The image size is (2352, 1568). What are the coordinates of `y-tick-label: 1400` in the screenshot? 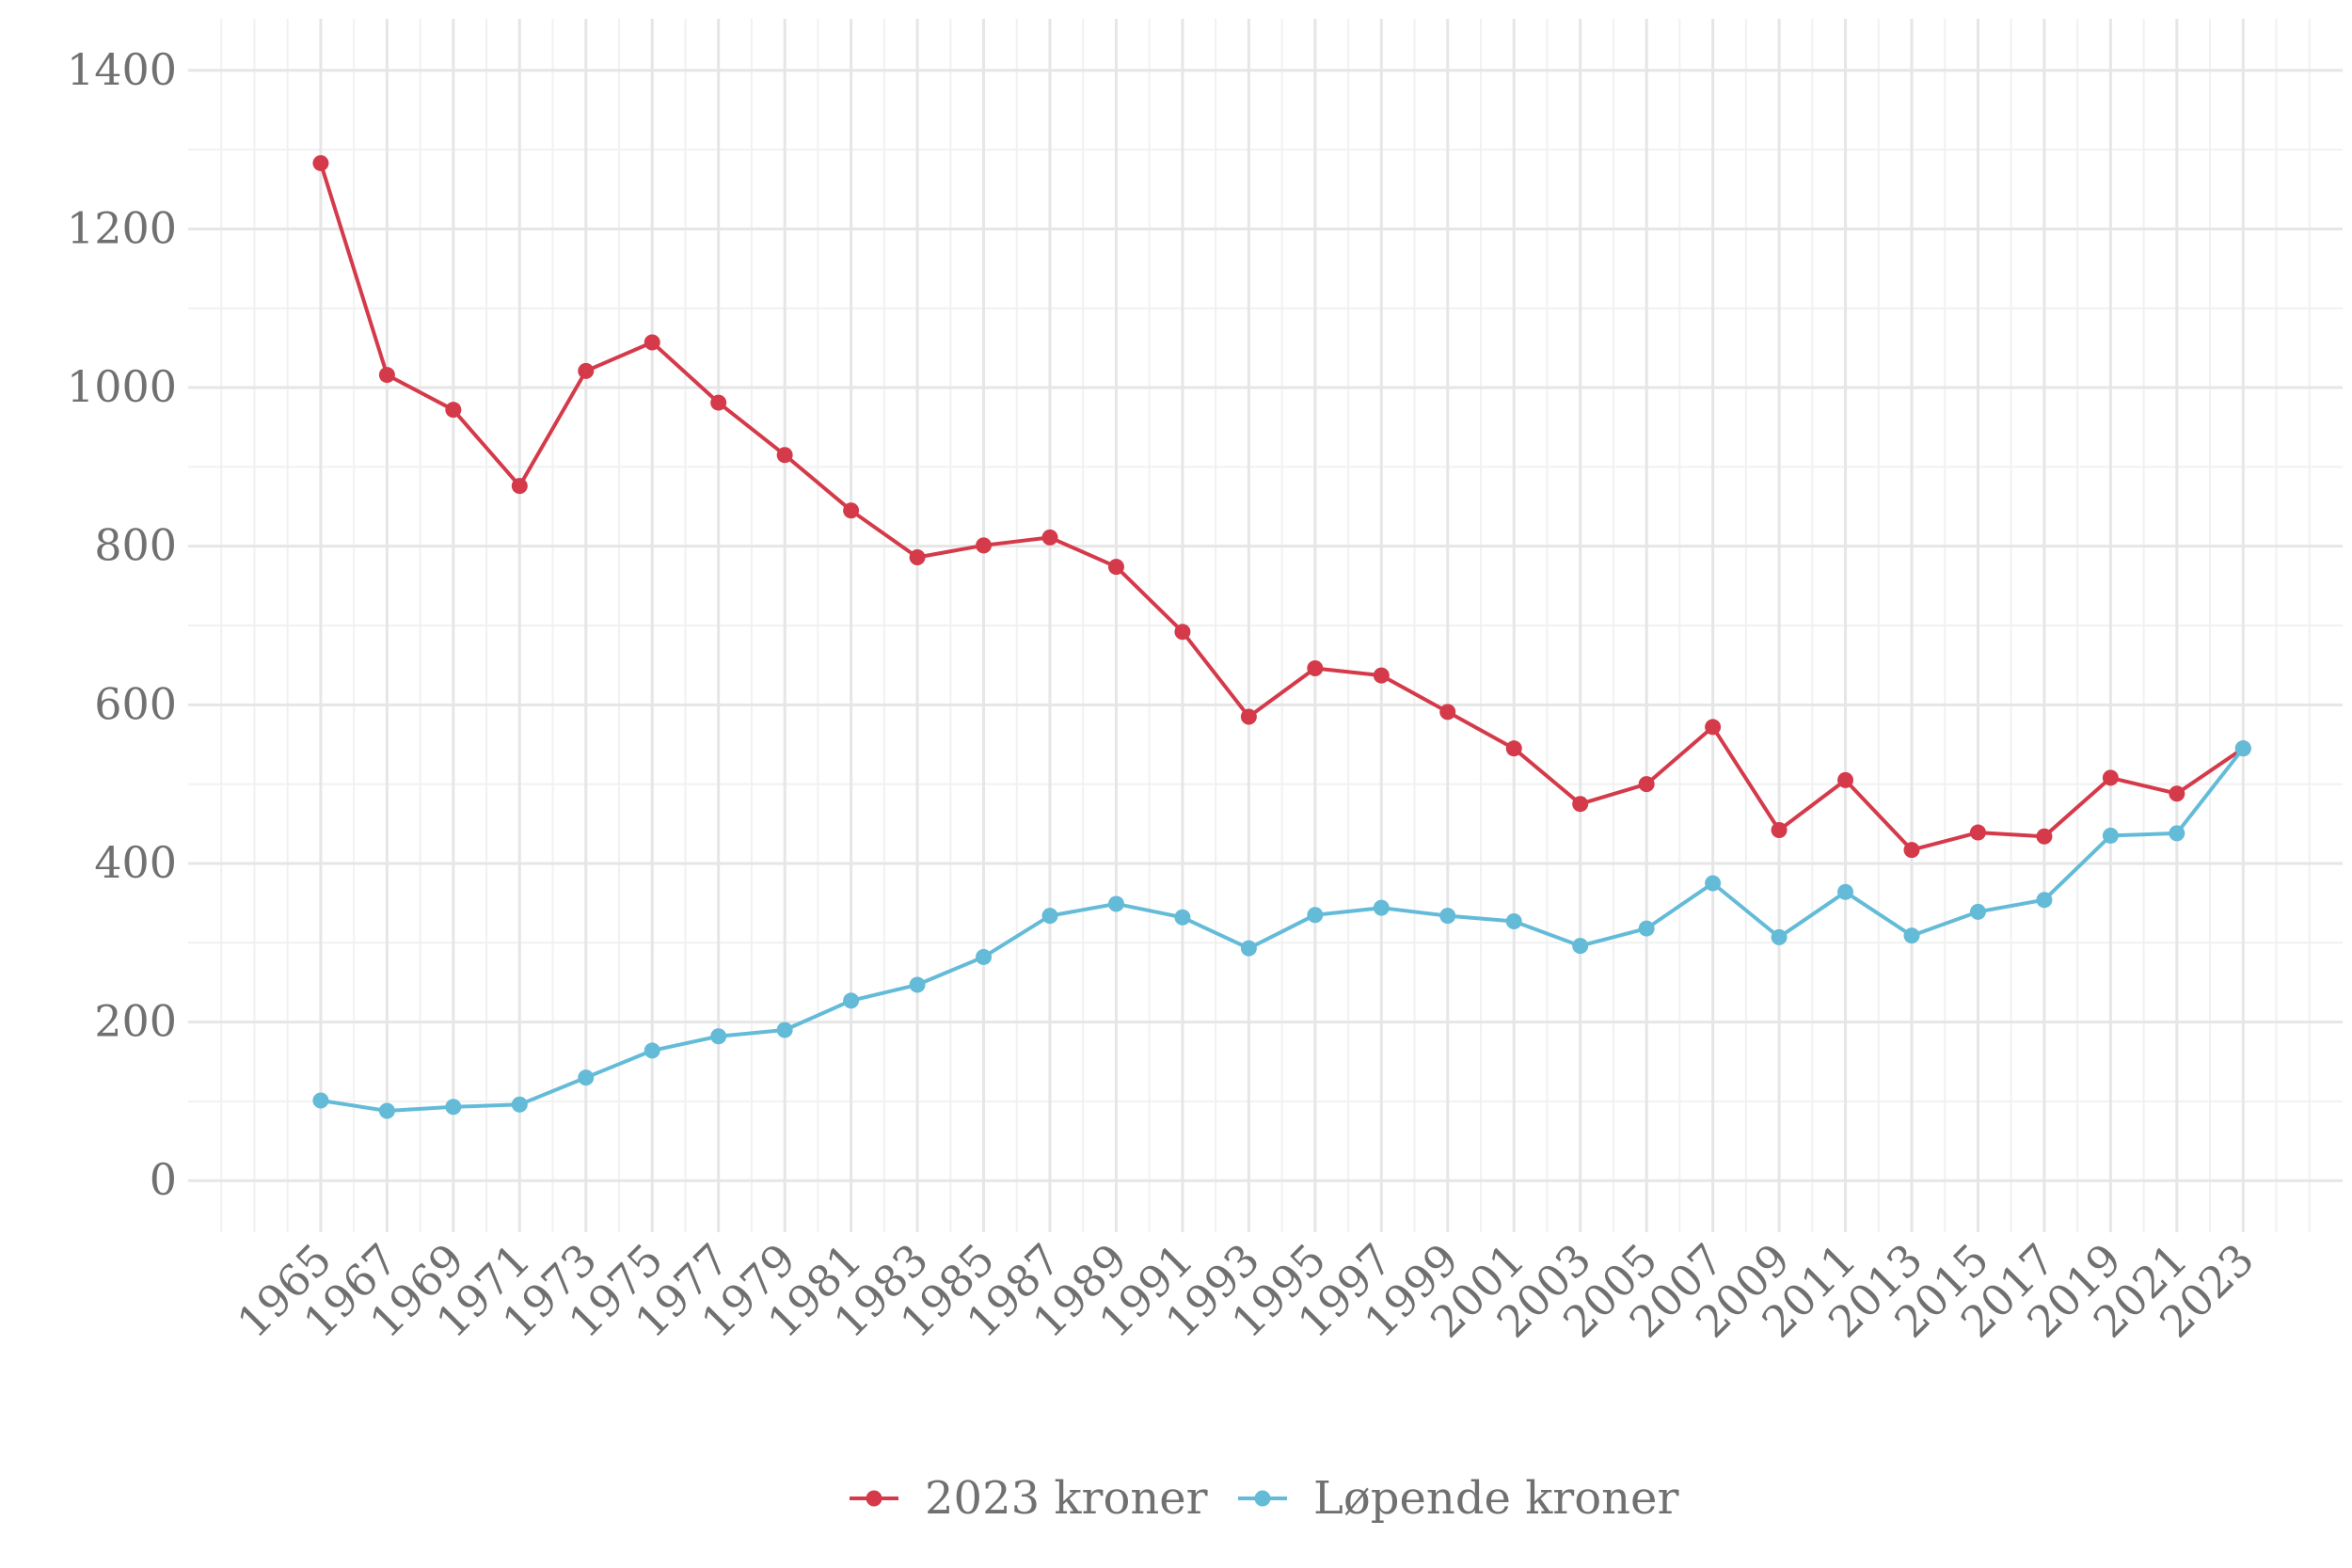 It's located at (122, 69).